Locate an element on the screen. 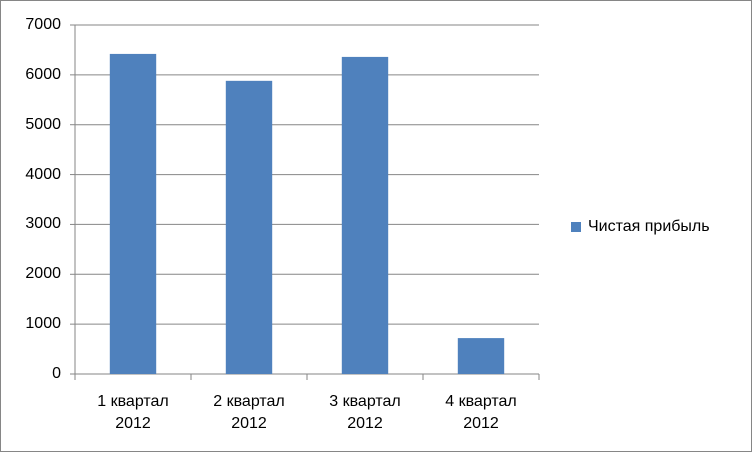 This screenshot has width=752, height=452. y-tick-label: 3000 is located at coordinates (43, 224).